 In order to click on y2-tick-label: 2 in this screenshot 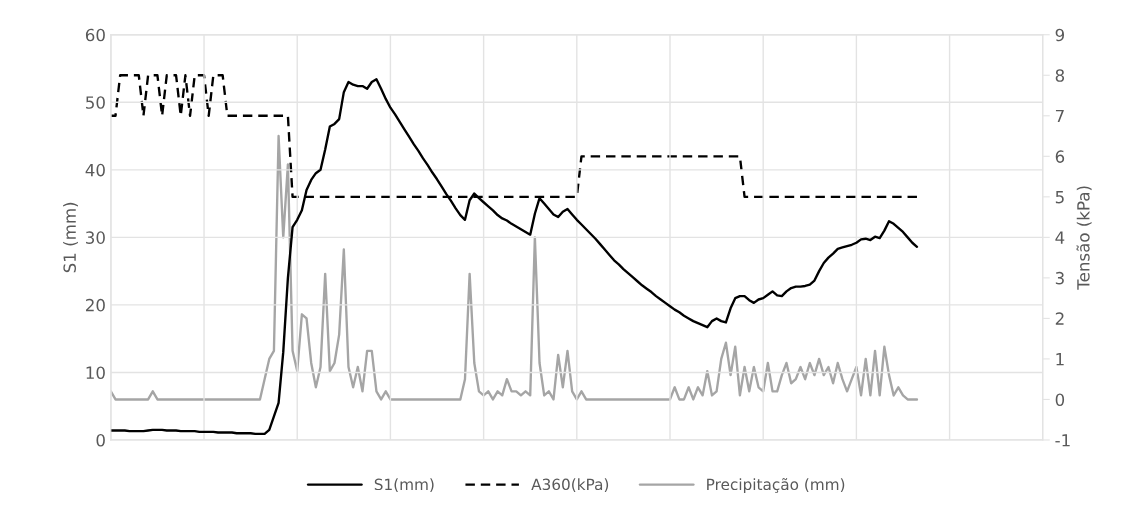, I will do `click(1059, 318)`.